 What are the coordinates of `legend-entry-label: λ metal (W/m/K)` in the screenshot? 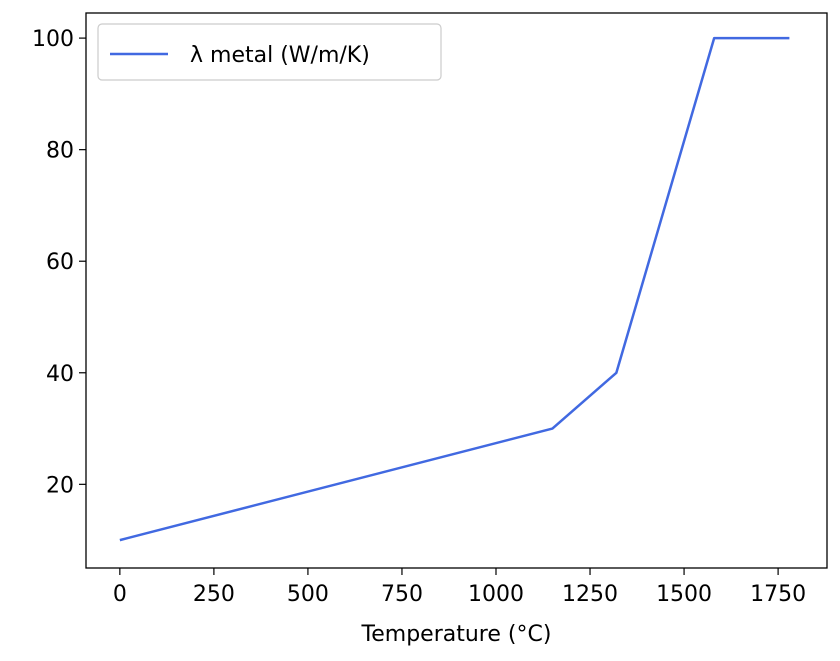 It's located at (280, 55).